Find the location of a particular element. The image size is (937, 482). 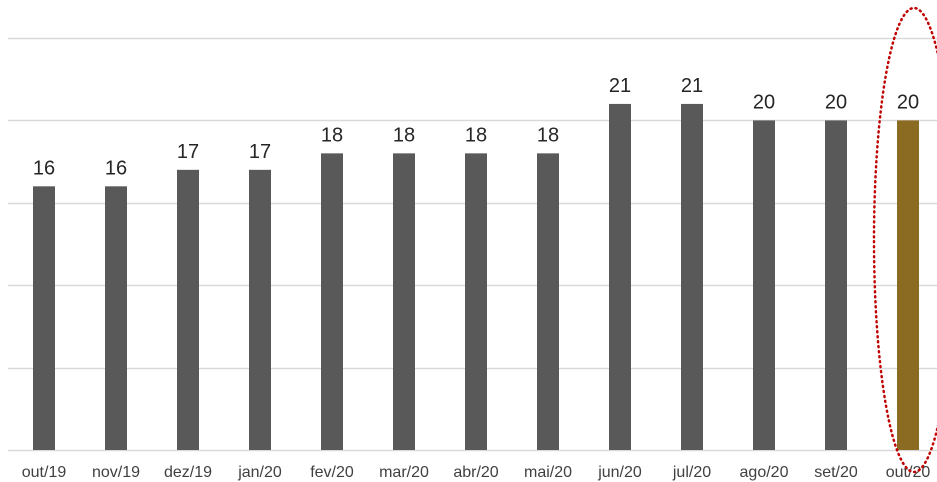

tick-label-ago-20: ago/20 is located at coordinates (764, 472).